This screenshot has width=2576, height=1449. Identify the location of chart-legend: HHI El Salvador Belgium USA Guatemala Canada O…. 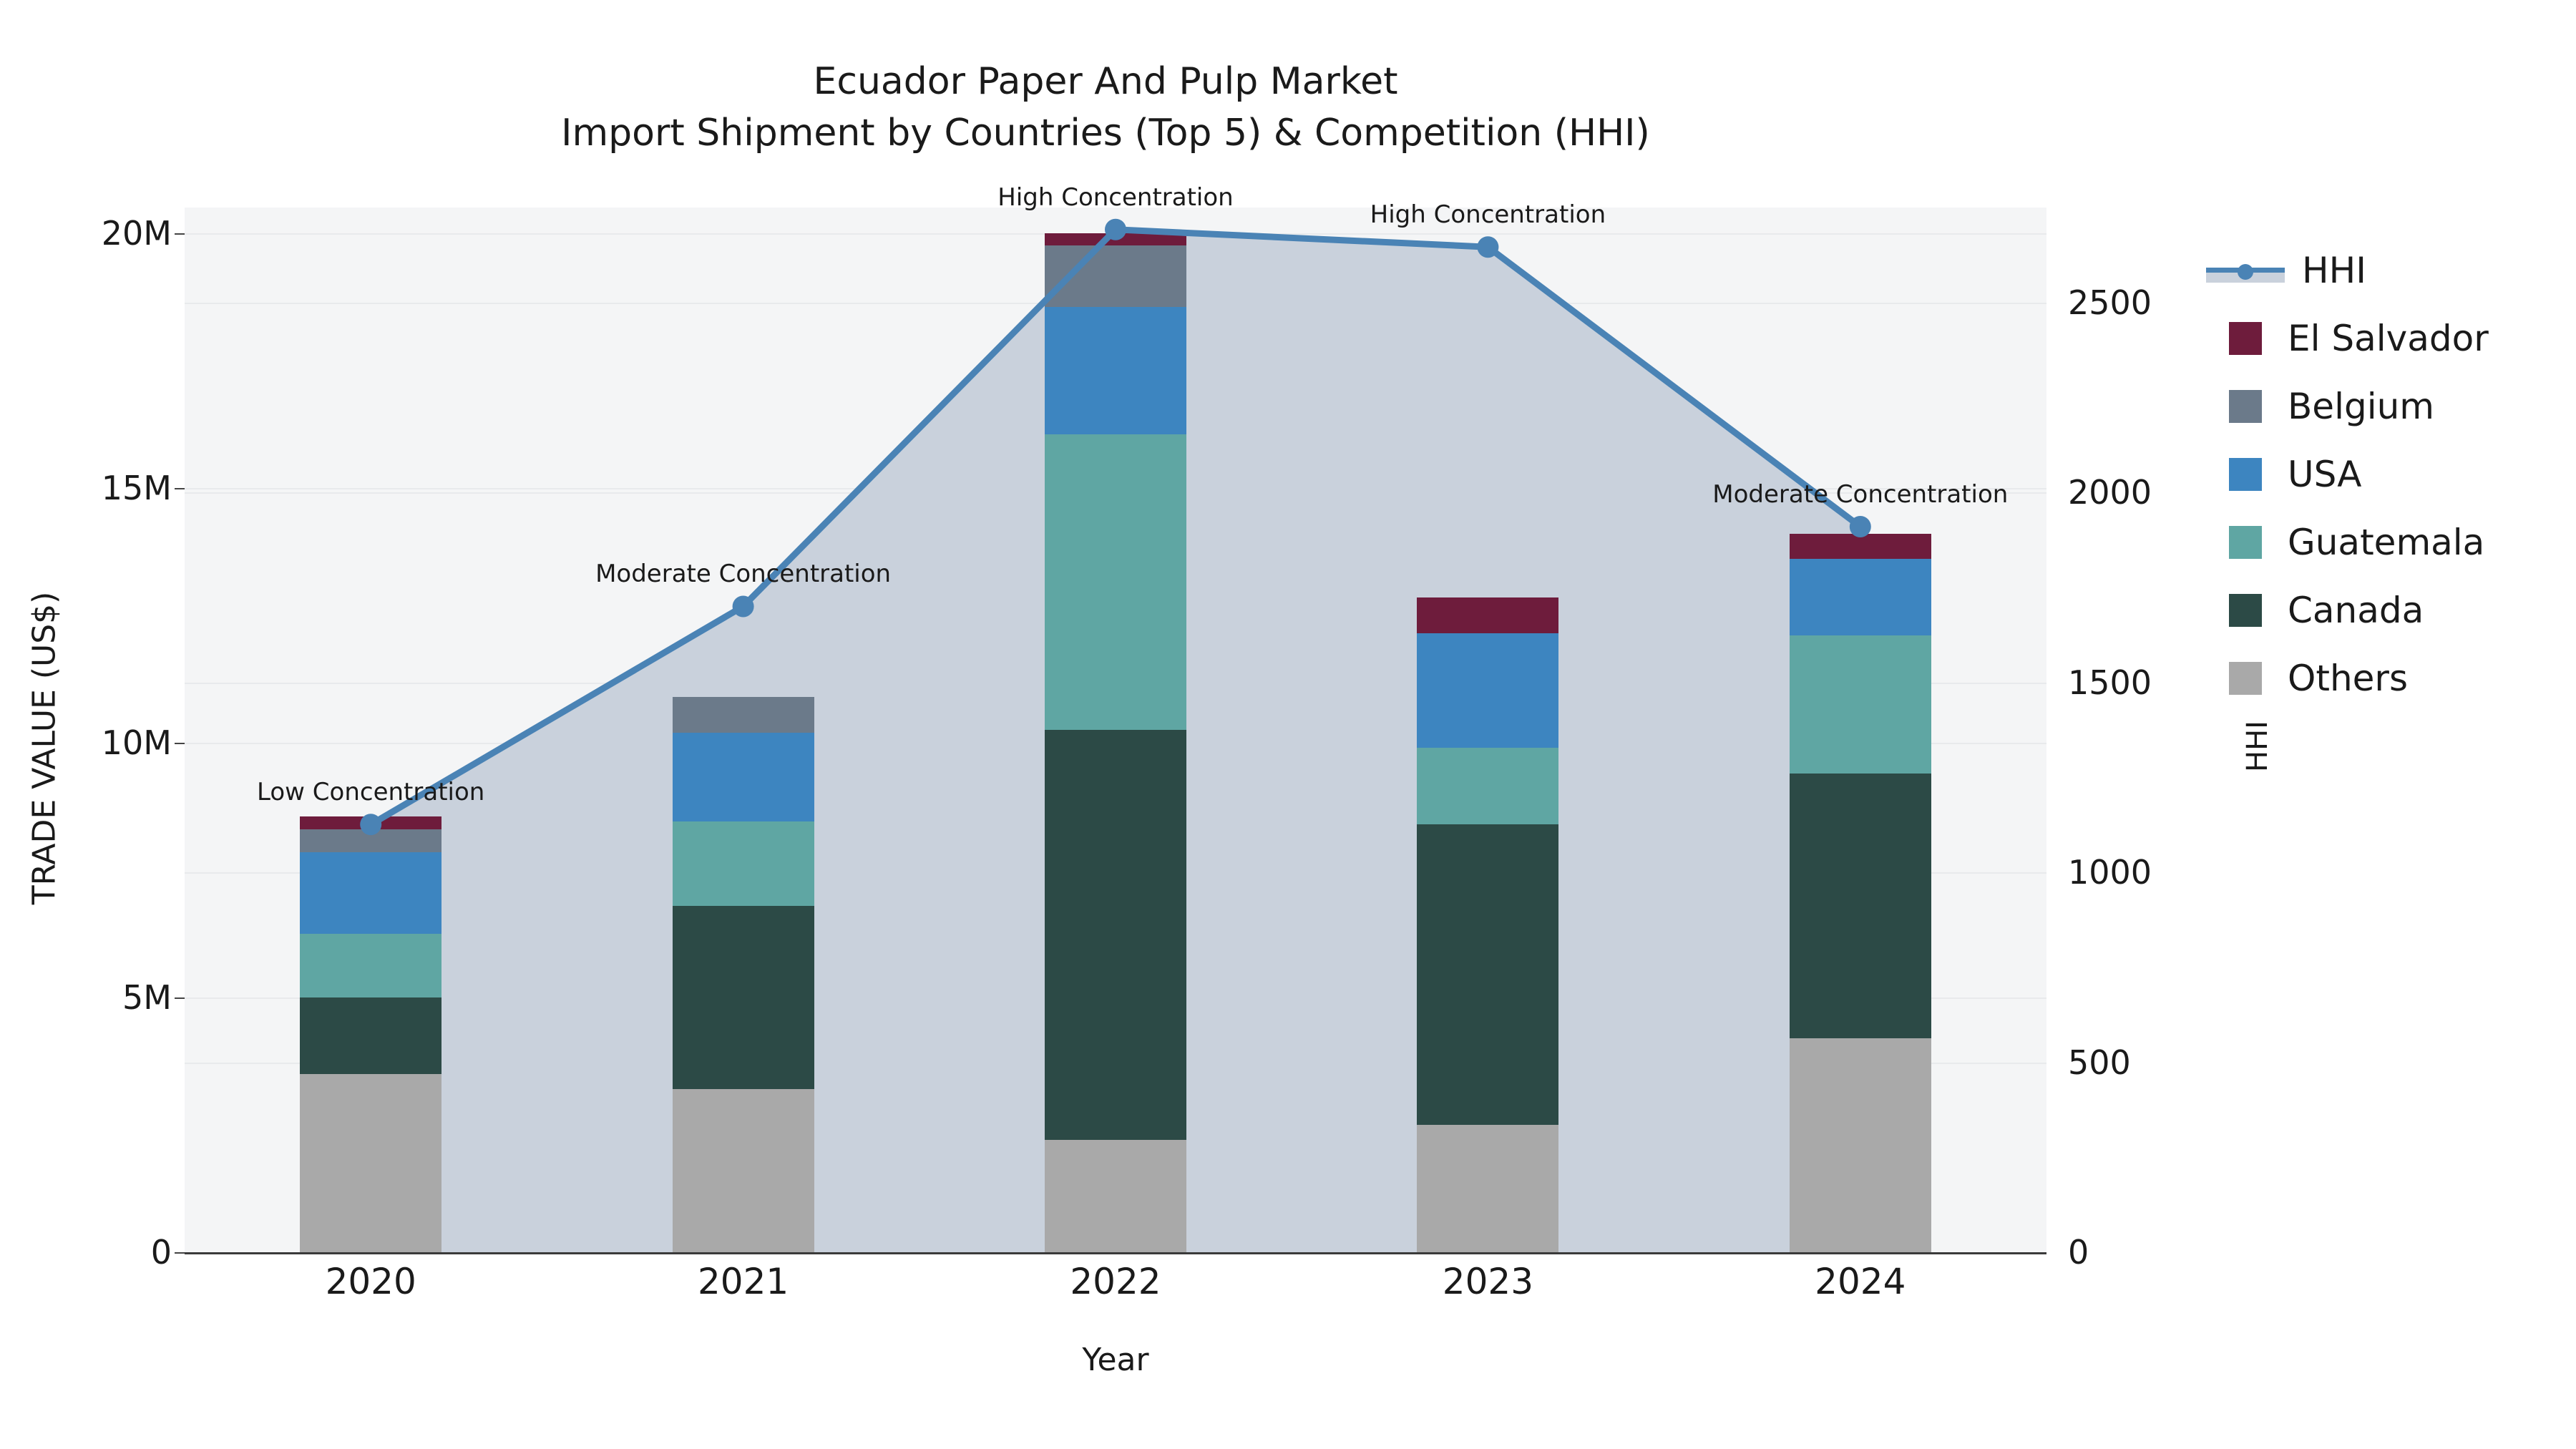
(2389, 474).